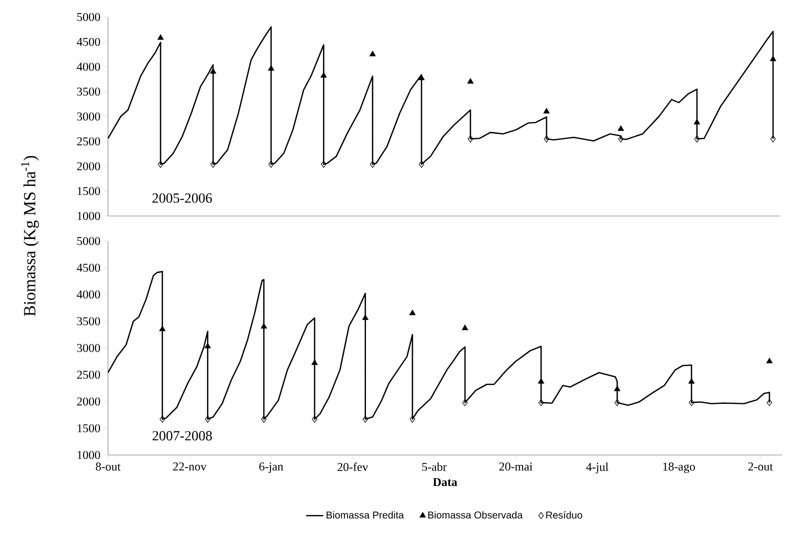 The width and height of the screenshot is (801, 539). I want to click on x-tick-label: 18-ago, so click(679, 468).